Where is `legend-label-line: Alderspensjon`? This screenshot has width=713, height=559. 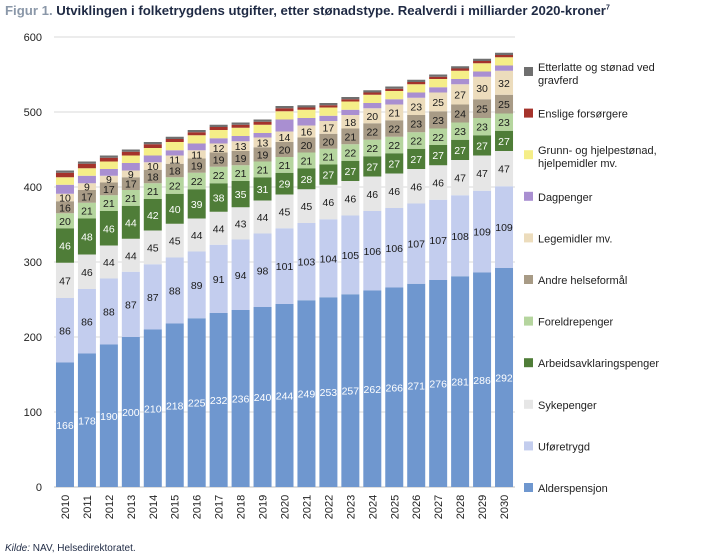 legend-label-line: Alderspensjon is located at coordinates (573, 489).